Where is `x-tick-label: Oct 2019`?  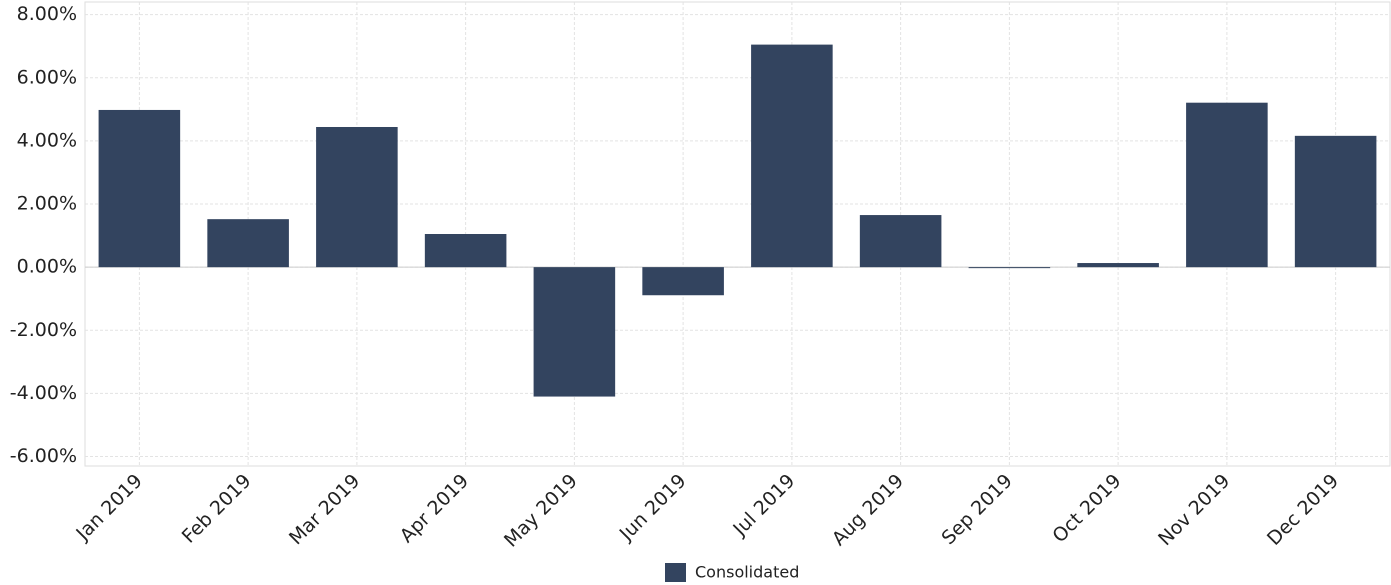 x-tick-label: Oct 2019 is located at coordinates (1086, 508).